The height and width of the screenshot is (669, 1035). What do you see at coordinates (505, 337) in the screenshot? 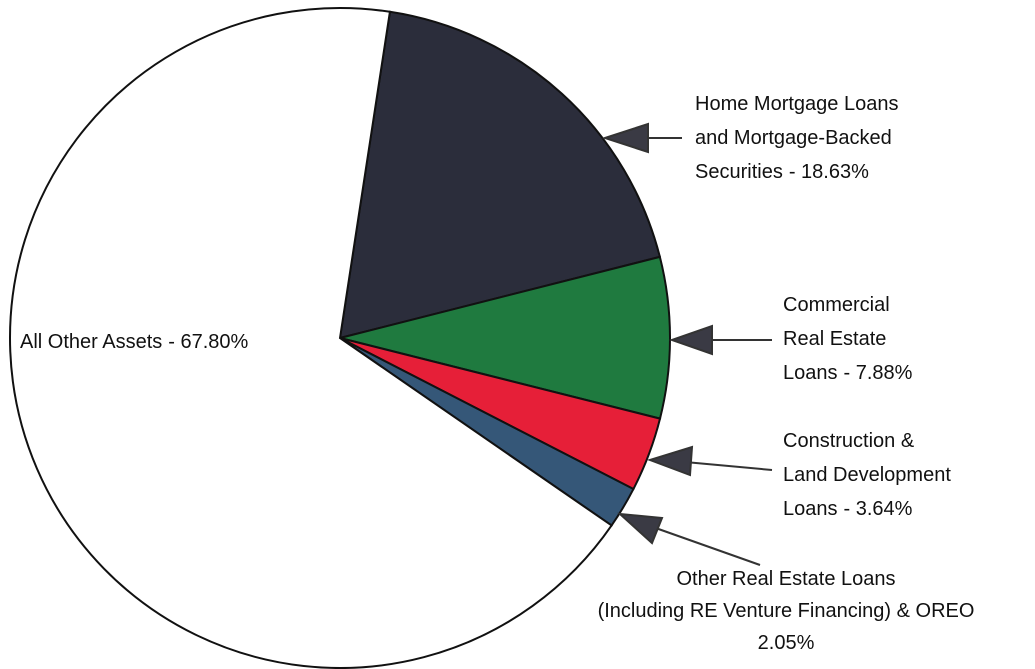
I see `pie-slice` at bounding box center [505, 337].